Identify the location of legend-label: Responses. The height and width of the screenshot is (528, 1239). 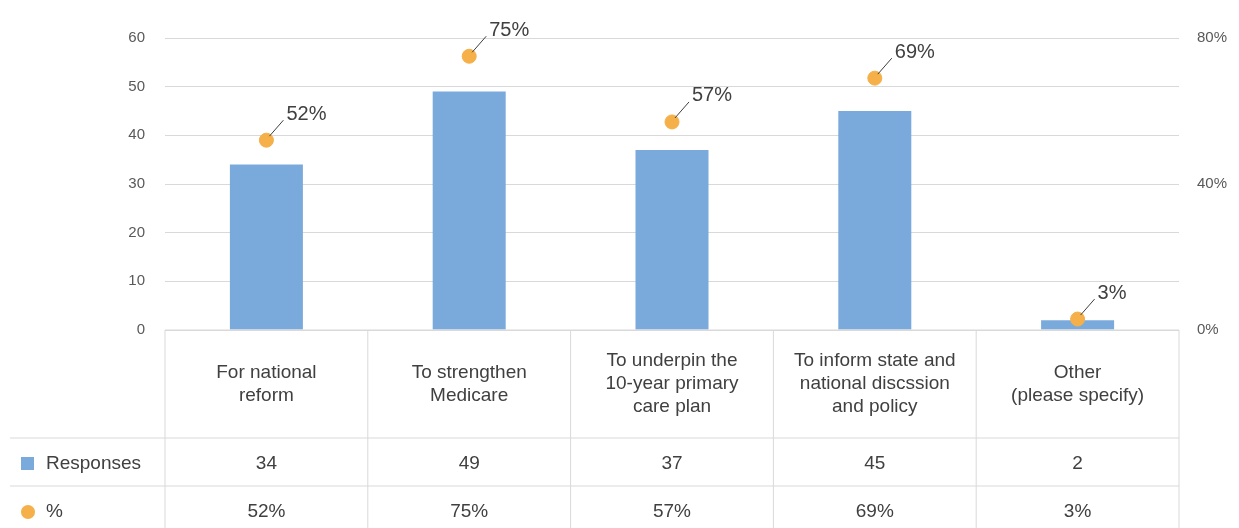
(94, 463).